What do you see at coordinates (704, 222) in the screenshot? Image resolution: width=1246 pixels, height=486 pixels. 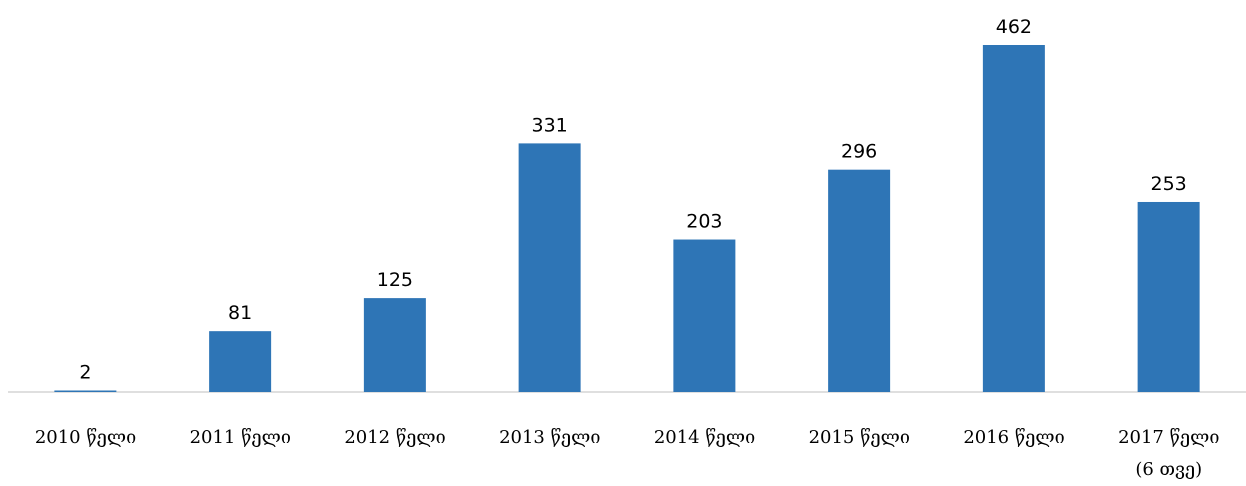 I see `value-label: 203` at bounding box center [704, 222].